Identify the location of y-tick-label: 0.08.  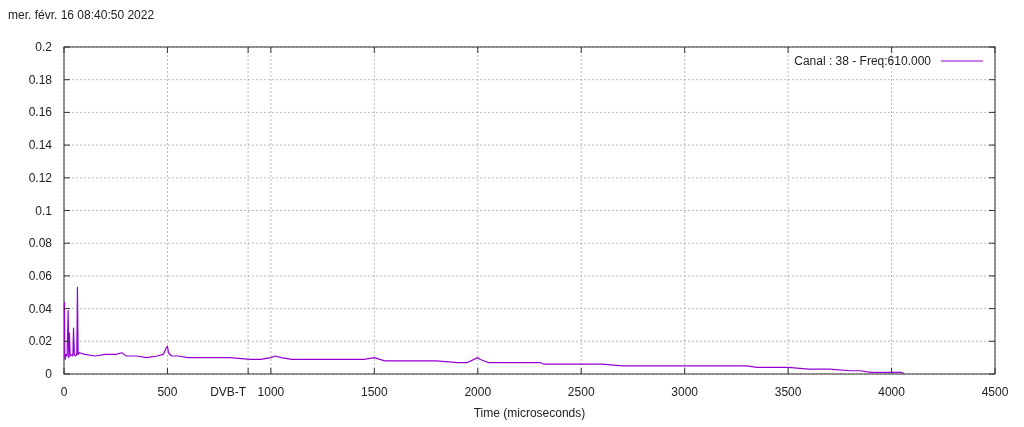
(40, 243).